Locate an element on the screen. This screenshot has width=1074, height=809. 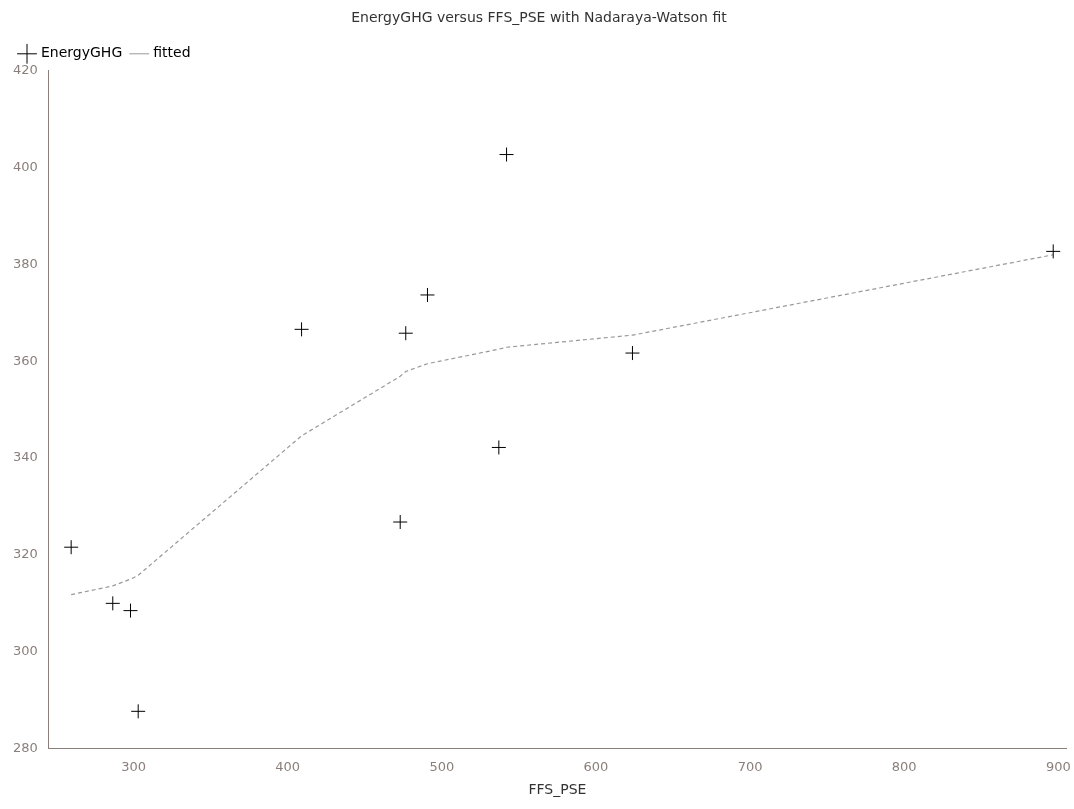
x-tick-label: 500 is located at coordinates (442, 766).